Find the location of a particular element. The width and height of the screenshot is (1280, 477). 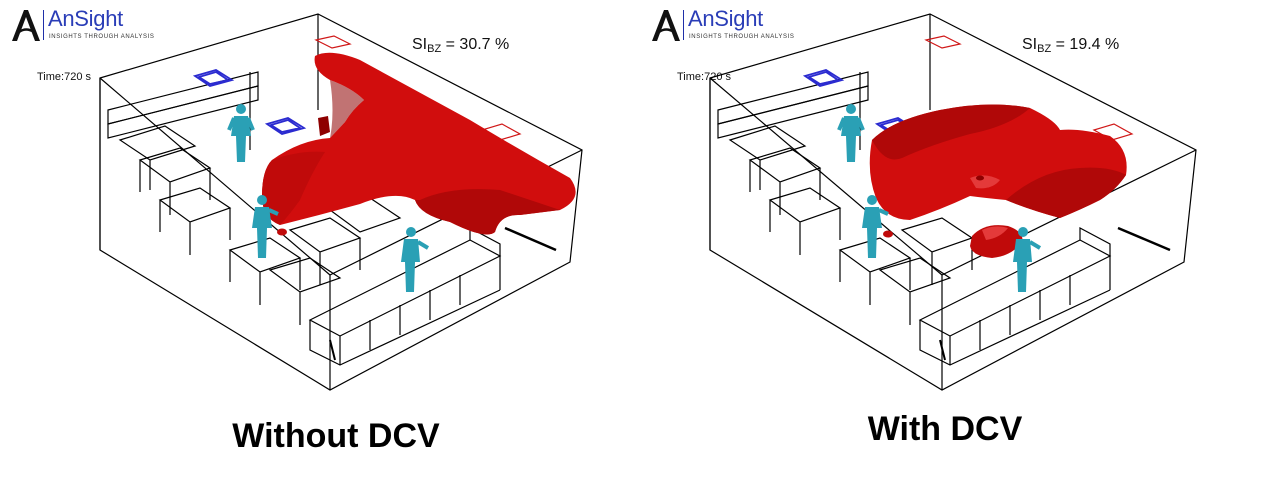

si-value: = 19.4 % is located at coordinates (1085, 44).